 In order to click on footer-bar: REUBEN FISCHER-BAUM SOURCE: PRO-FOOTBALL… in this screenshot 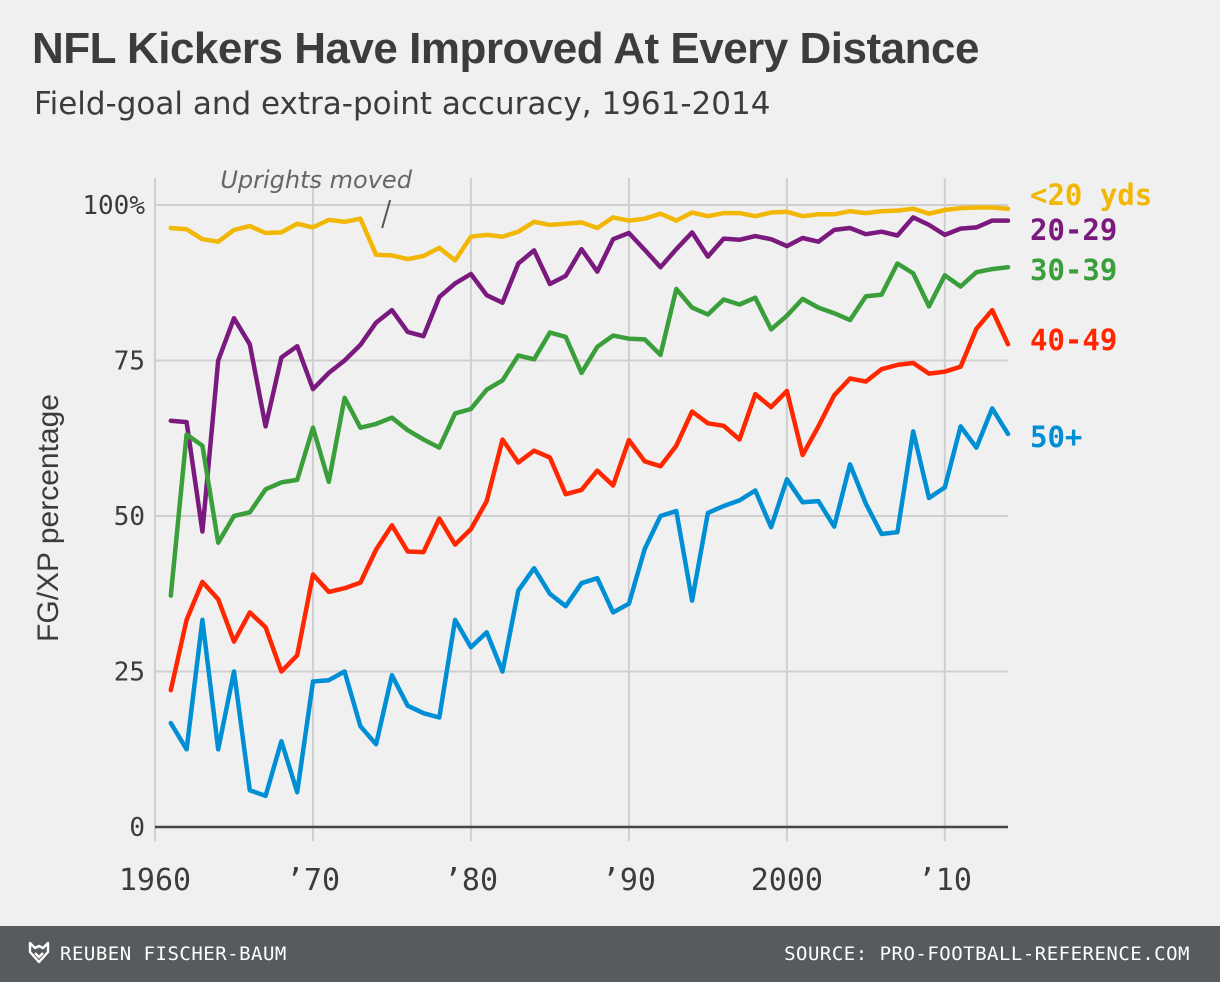, I will do `click(610, 954)`.